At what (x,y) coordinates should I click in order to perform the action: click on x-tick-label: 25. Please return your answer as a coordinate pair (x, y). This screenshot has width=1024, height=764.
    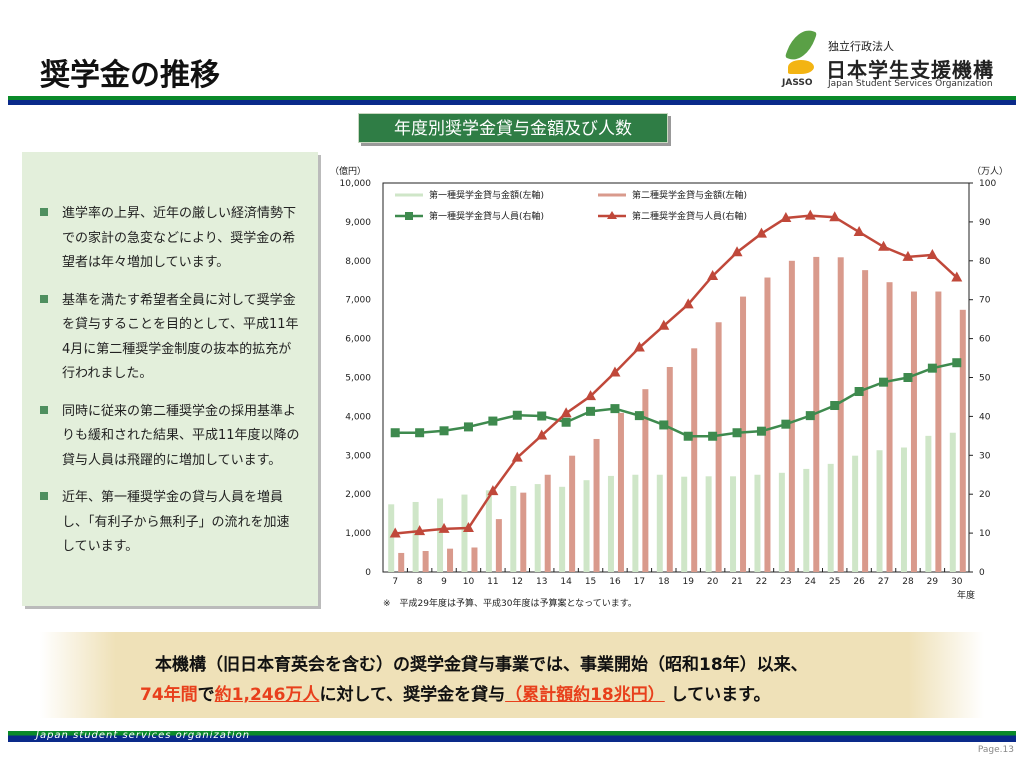
    Looking at the image, I should click on (834, 582).